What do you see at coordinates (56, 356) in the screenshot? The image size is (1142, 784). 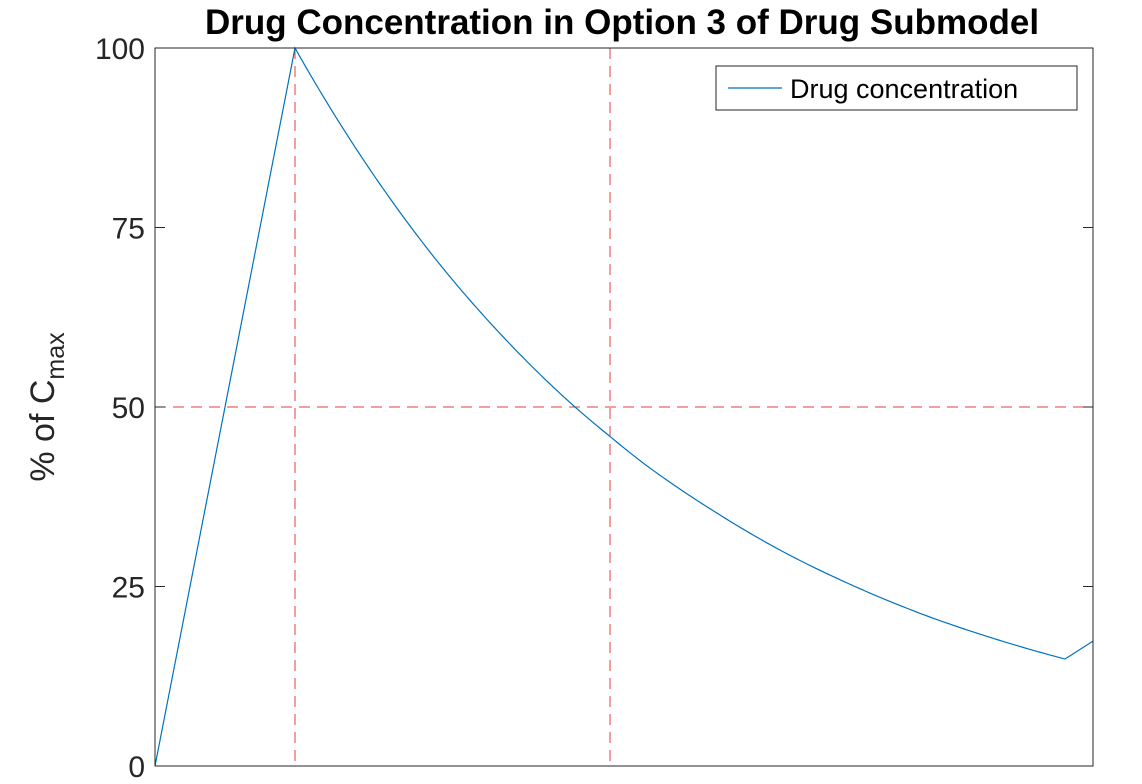 I see `y-axis-label-subscript: max` at bounding box center [56, 356].